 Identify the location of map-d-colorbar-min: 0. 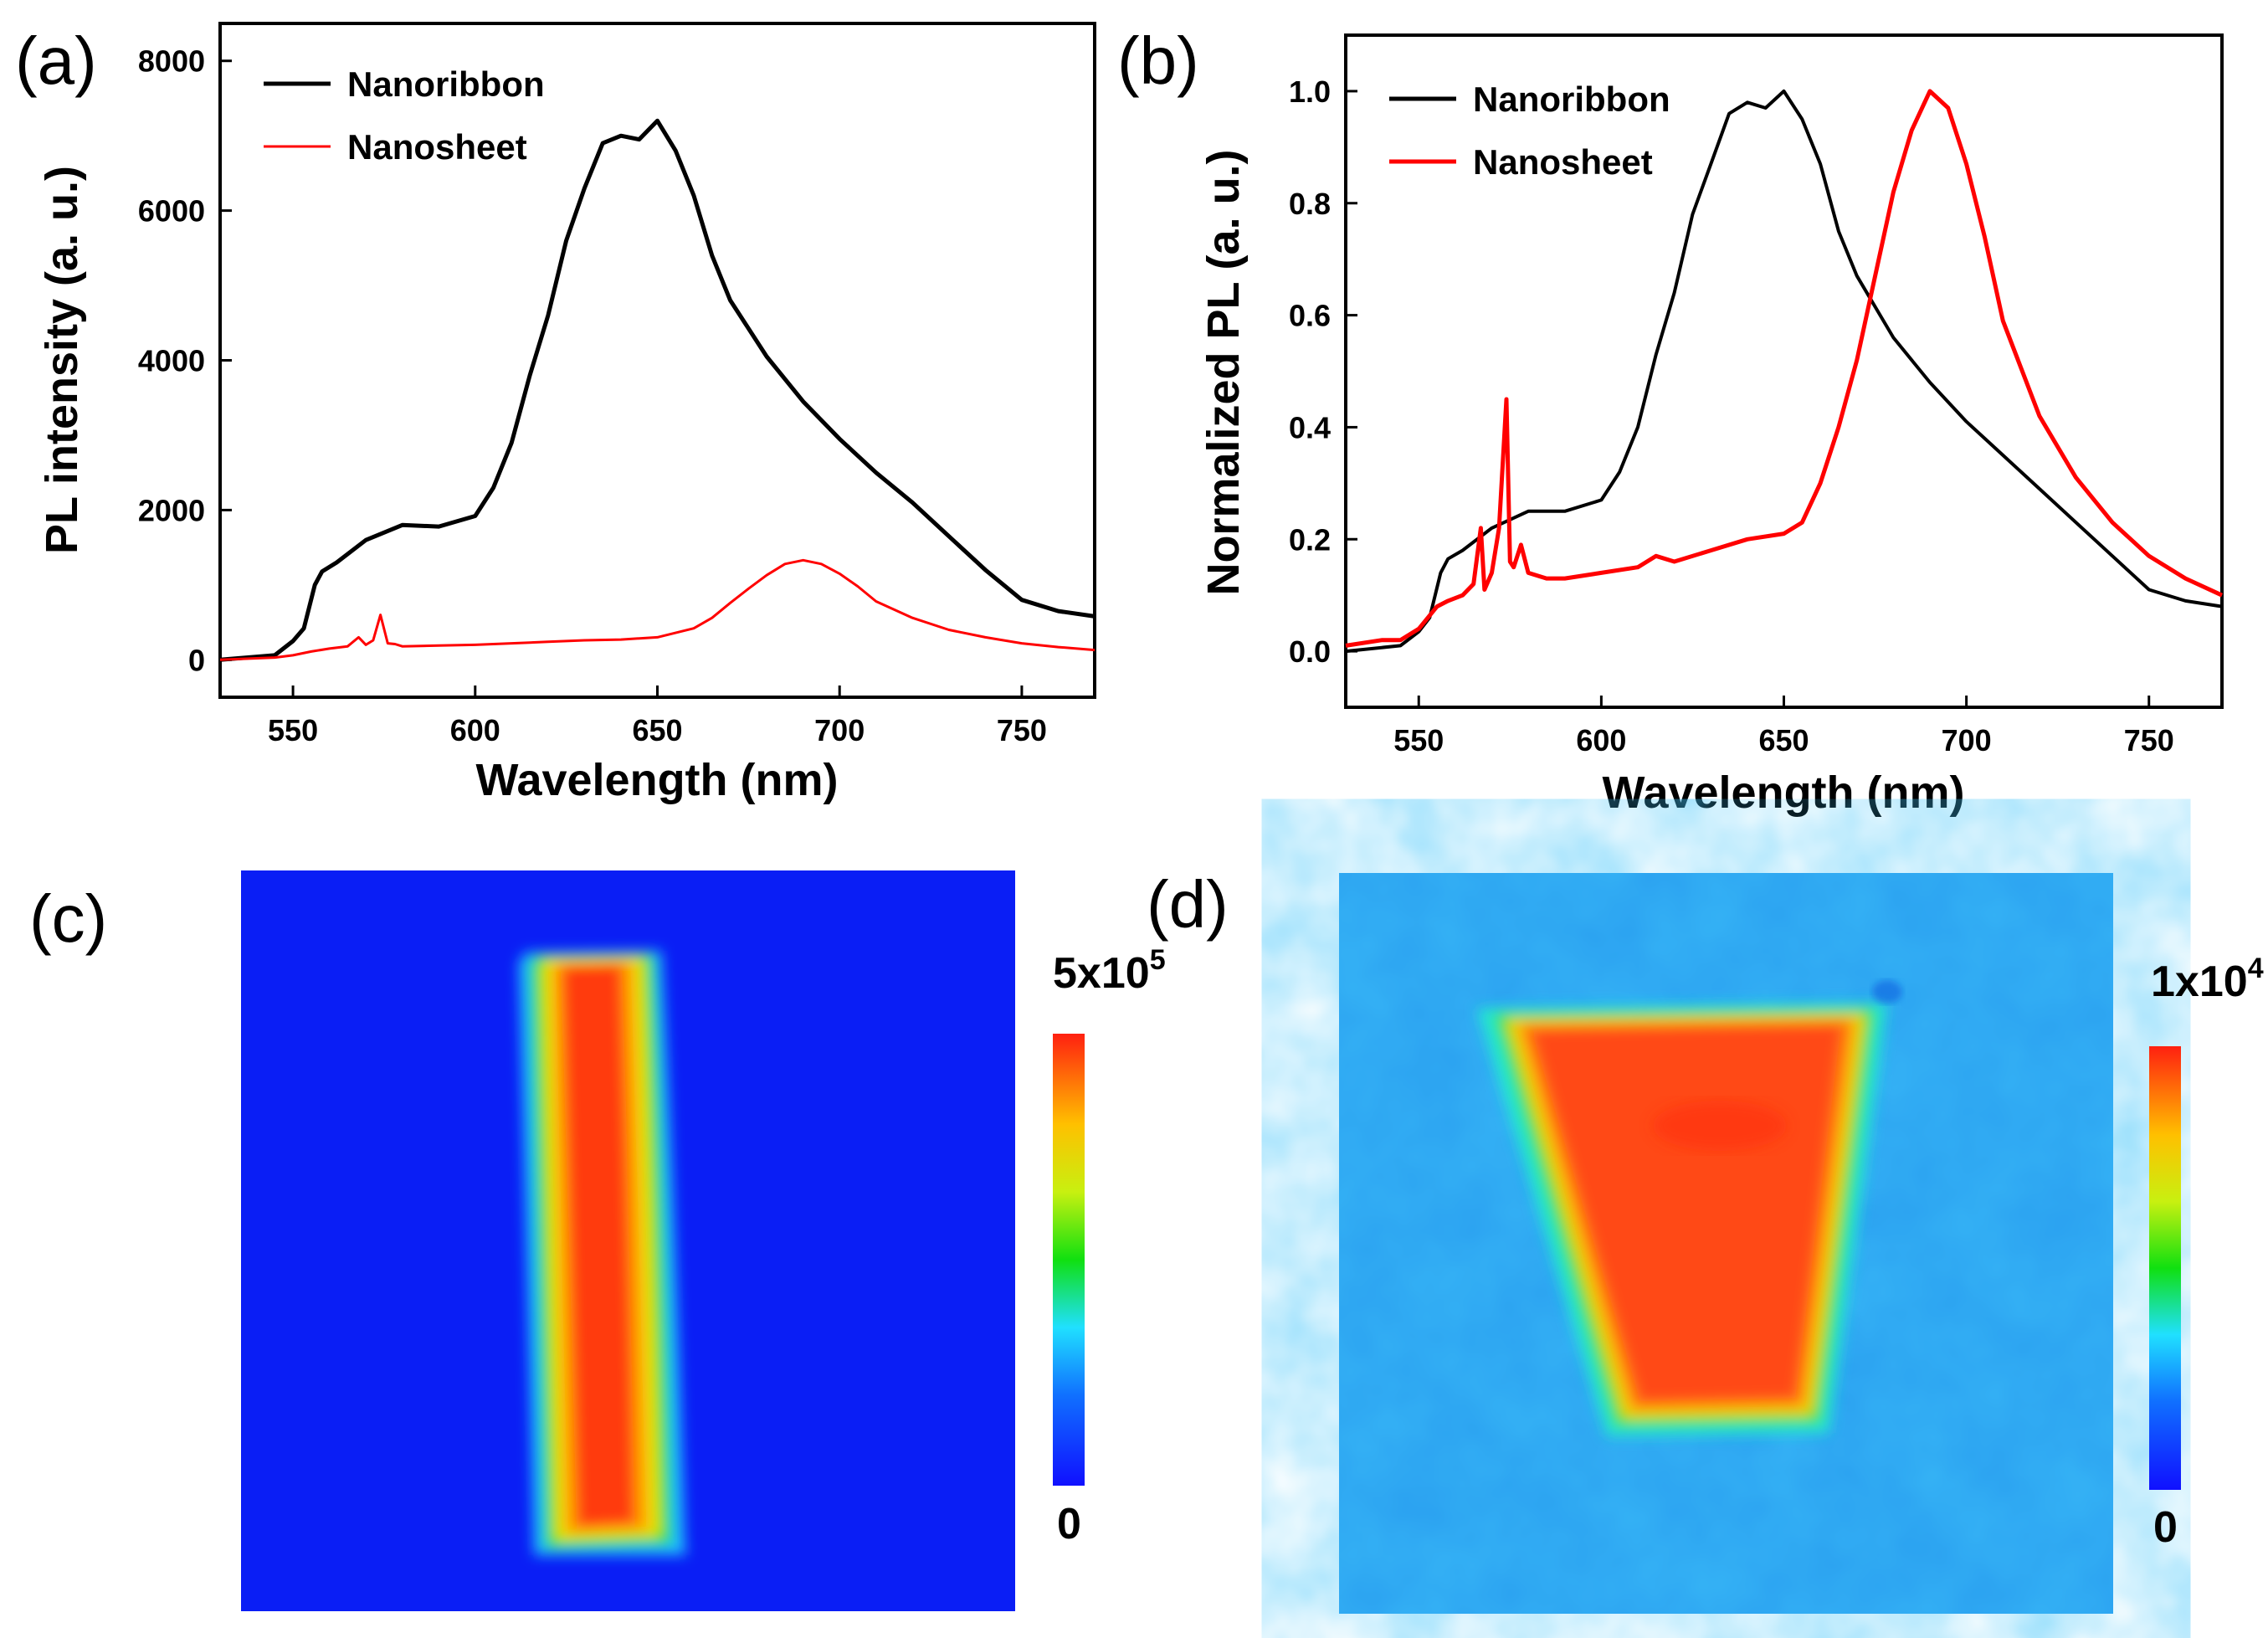
(2165, 1528).